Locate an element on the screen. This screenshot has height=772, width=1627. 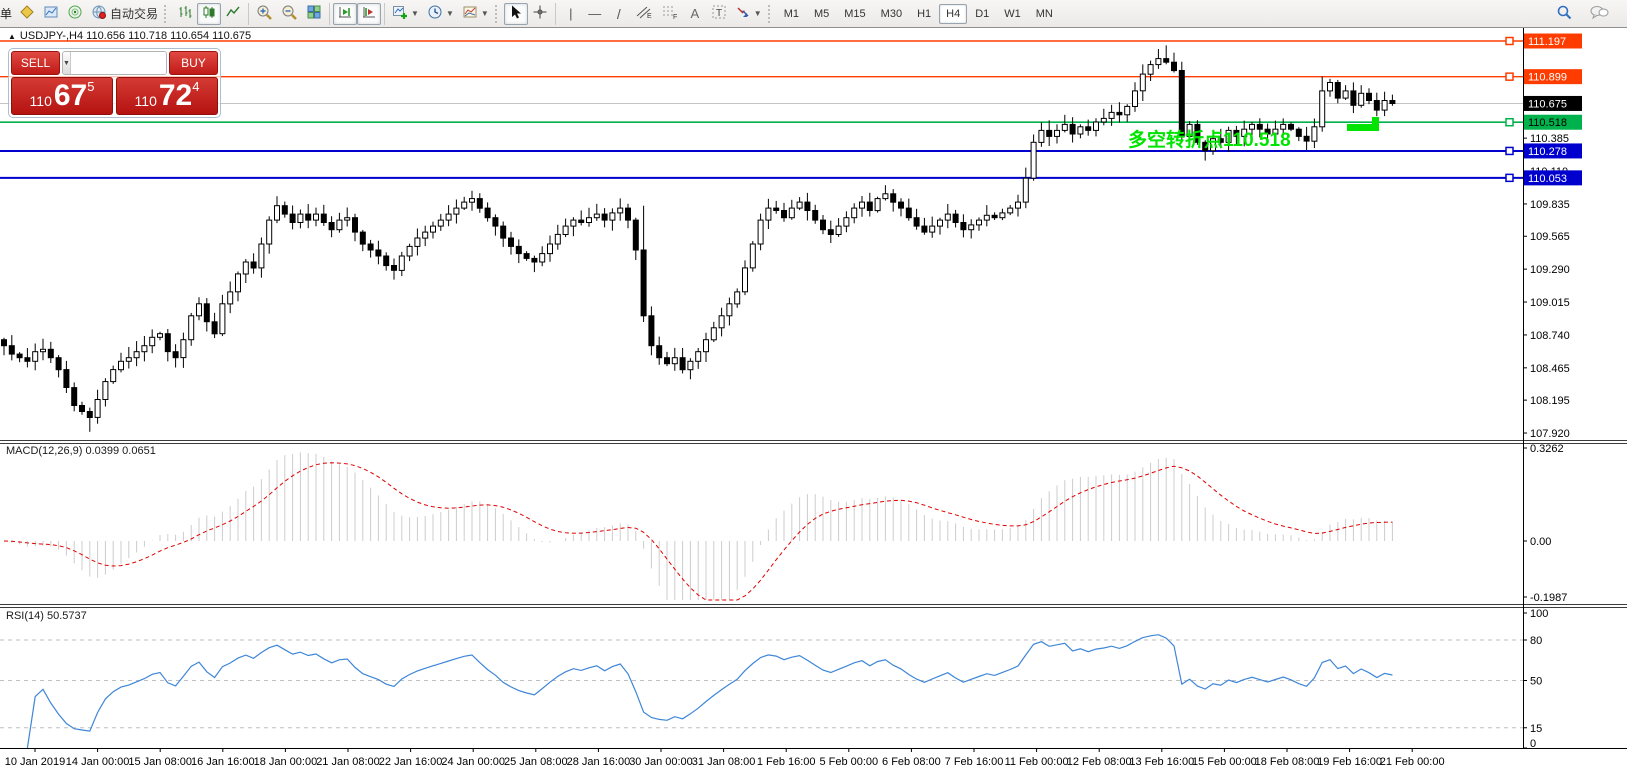
signal-icon is located at coordinates (75, 13).